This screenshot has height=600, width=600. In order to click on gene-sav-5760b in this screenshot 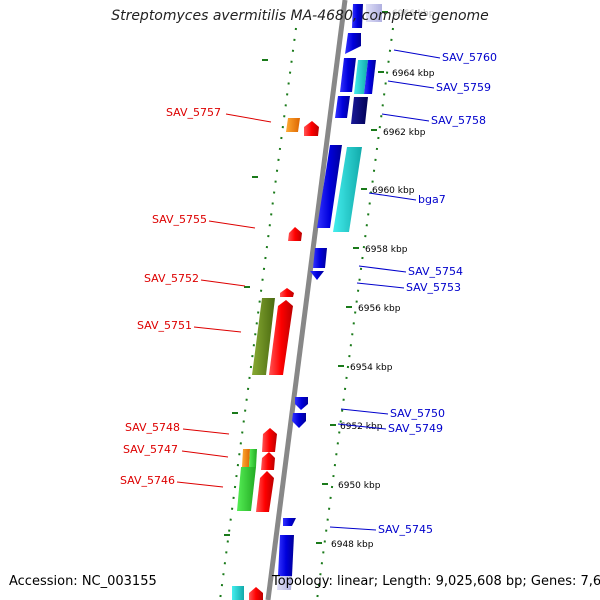, I will do `click(357, 16)`.